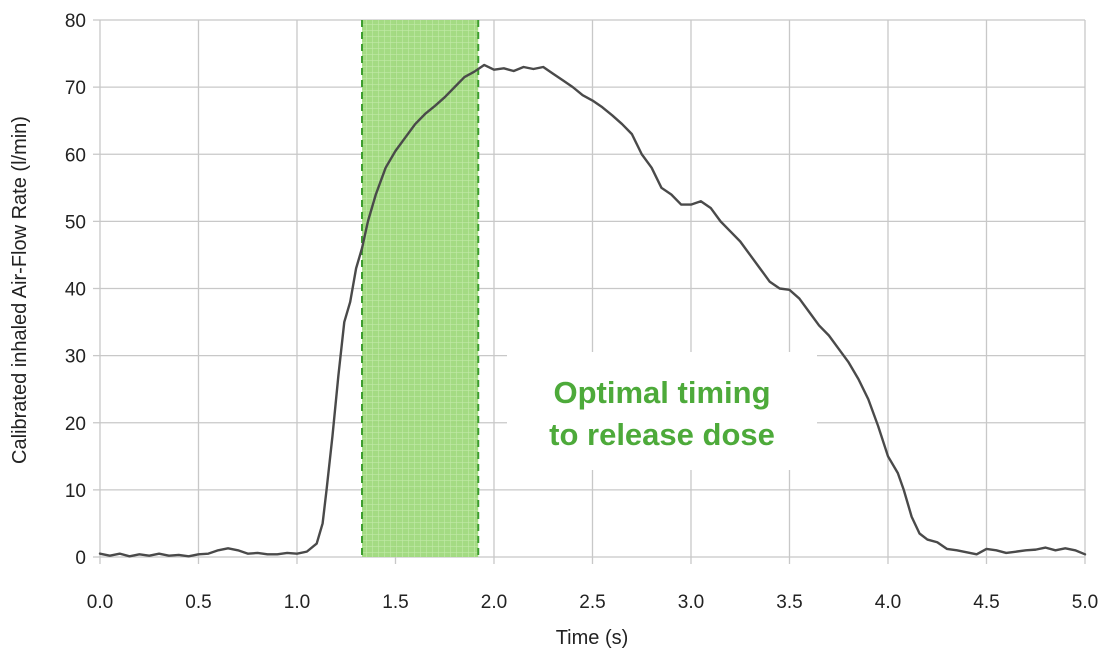  What do you see at coordinates (297, 602) in the screenshot?
I see `x-tick-label-1.0: 1.0` at bounding box center [297, 602].